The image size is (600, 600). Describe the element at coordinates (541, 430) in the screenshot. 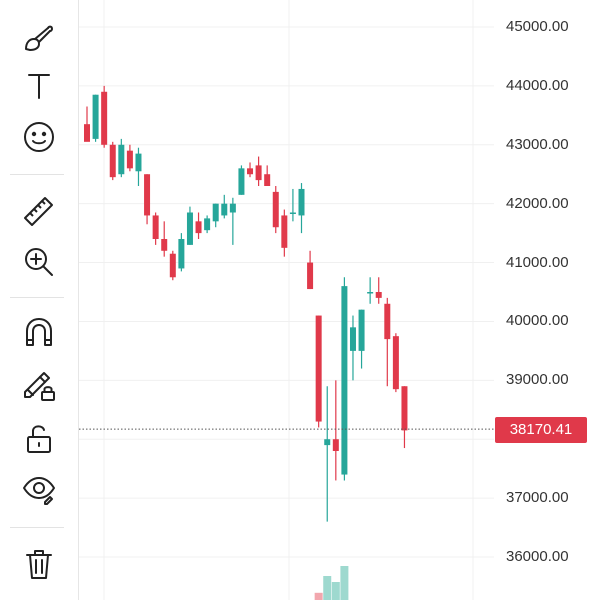

I see `last-price-badge: 38170.41` at that location.